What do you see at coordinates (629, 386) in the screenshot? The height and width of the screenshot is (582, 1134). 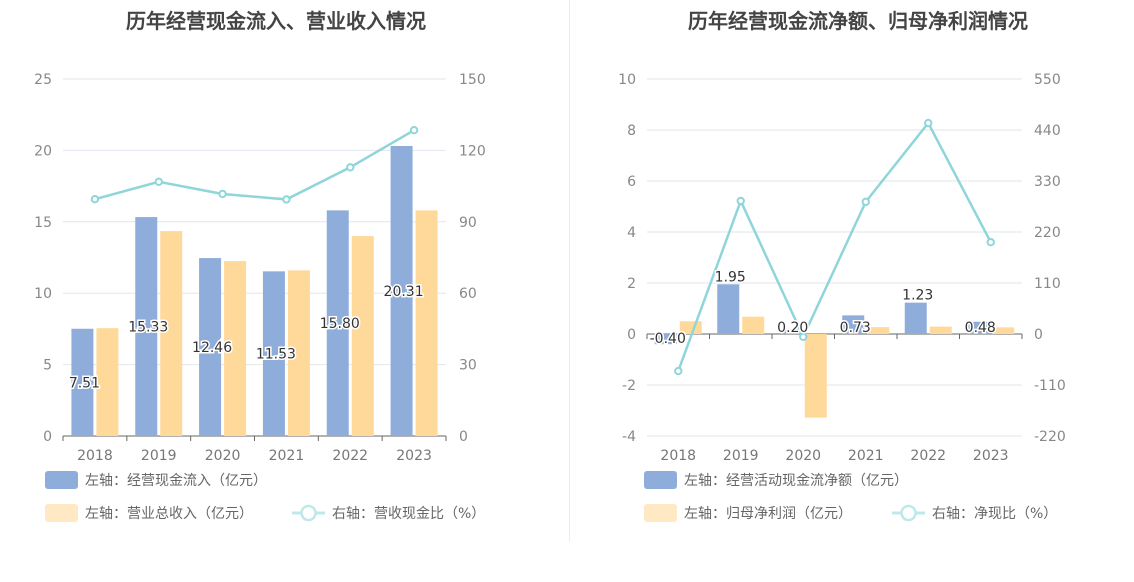 I see `y-left-tick-label: -2` at bounding box center [629, 386].